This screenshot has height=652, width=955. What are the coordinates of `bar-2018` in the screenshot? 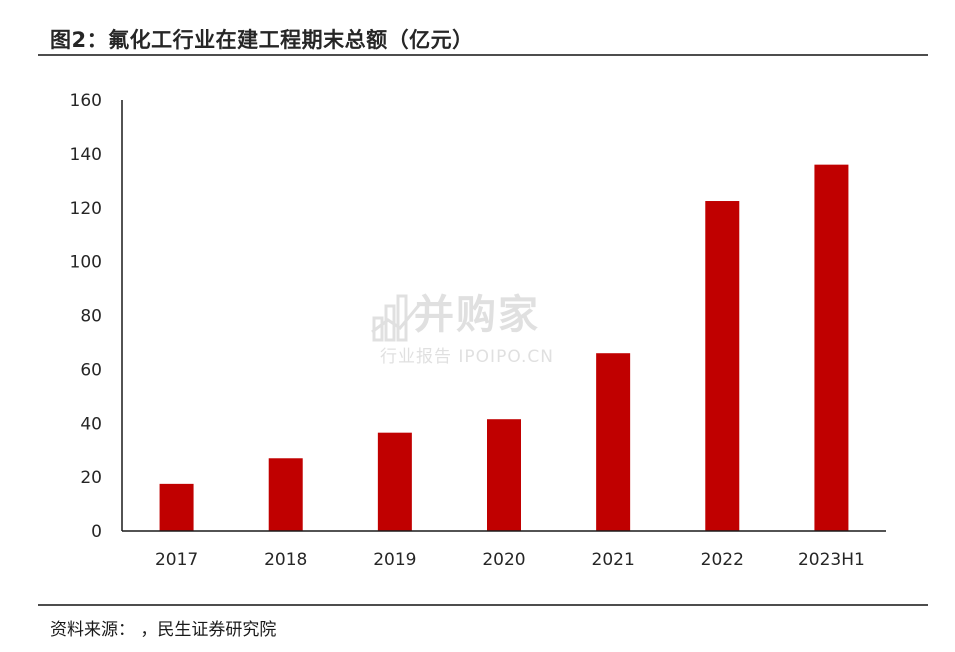 It's located at (285, 494).